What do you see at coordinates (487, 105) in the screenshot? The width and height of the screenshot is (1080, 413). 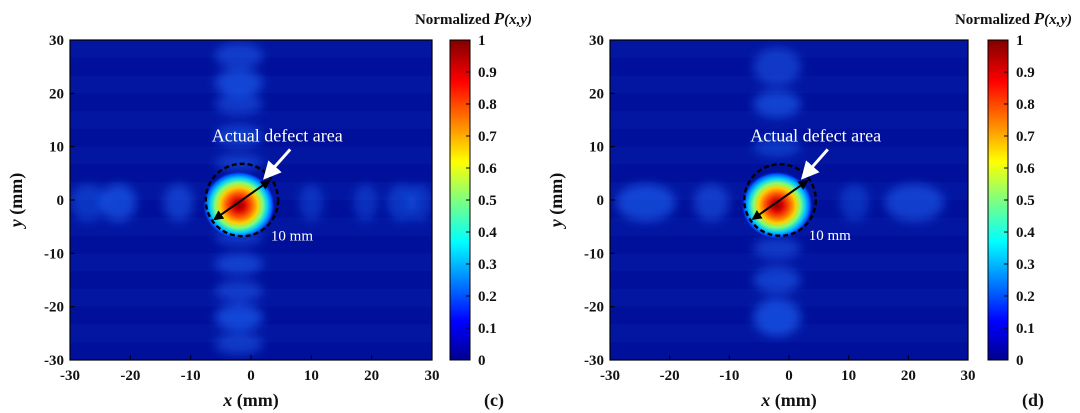 I see `colorbar-tick-label: 0.8` at bounding box center [487, 105].